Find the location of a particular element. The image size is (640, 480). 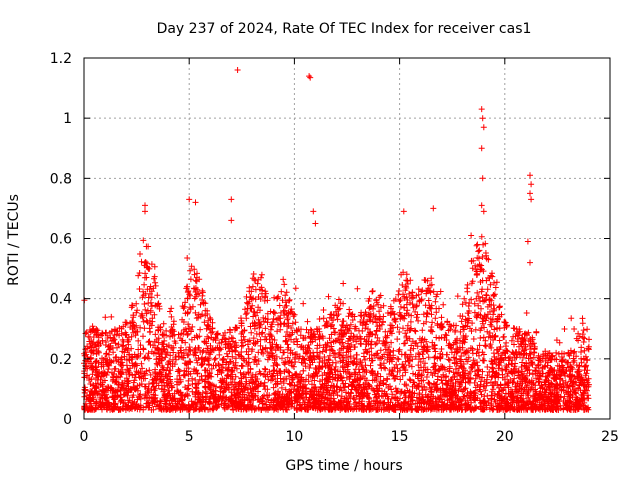

x-tick-label: 10 is located at coordinates (294, 437).